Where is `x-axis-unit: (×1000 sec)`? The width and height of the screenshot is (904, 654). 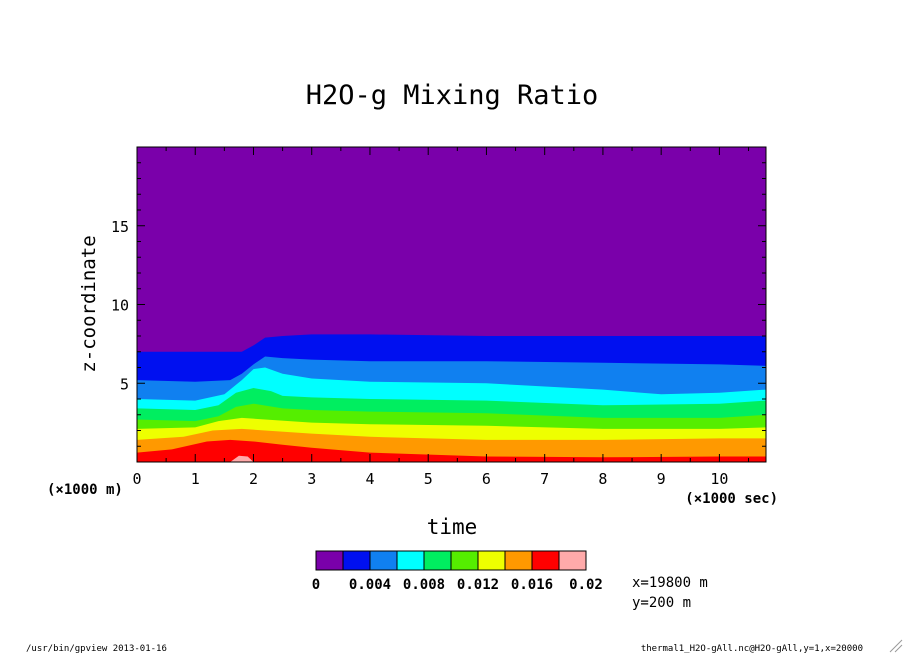
x-axis-unit: (×1000 sec) is located at coordinates (731, 499).